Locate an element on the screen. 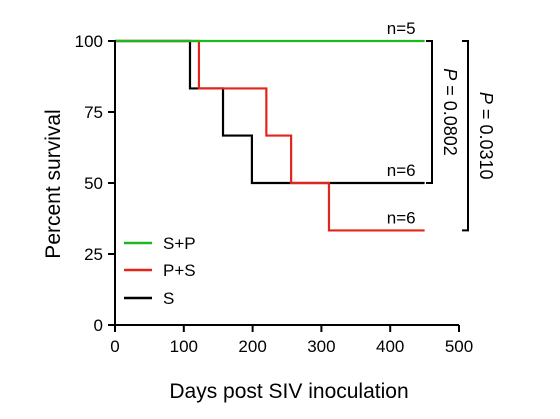 This screenshot has height=419, width=560. p-value-label: P = 0.0310 is located at coordinates (486, 136).